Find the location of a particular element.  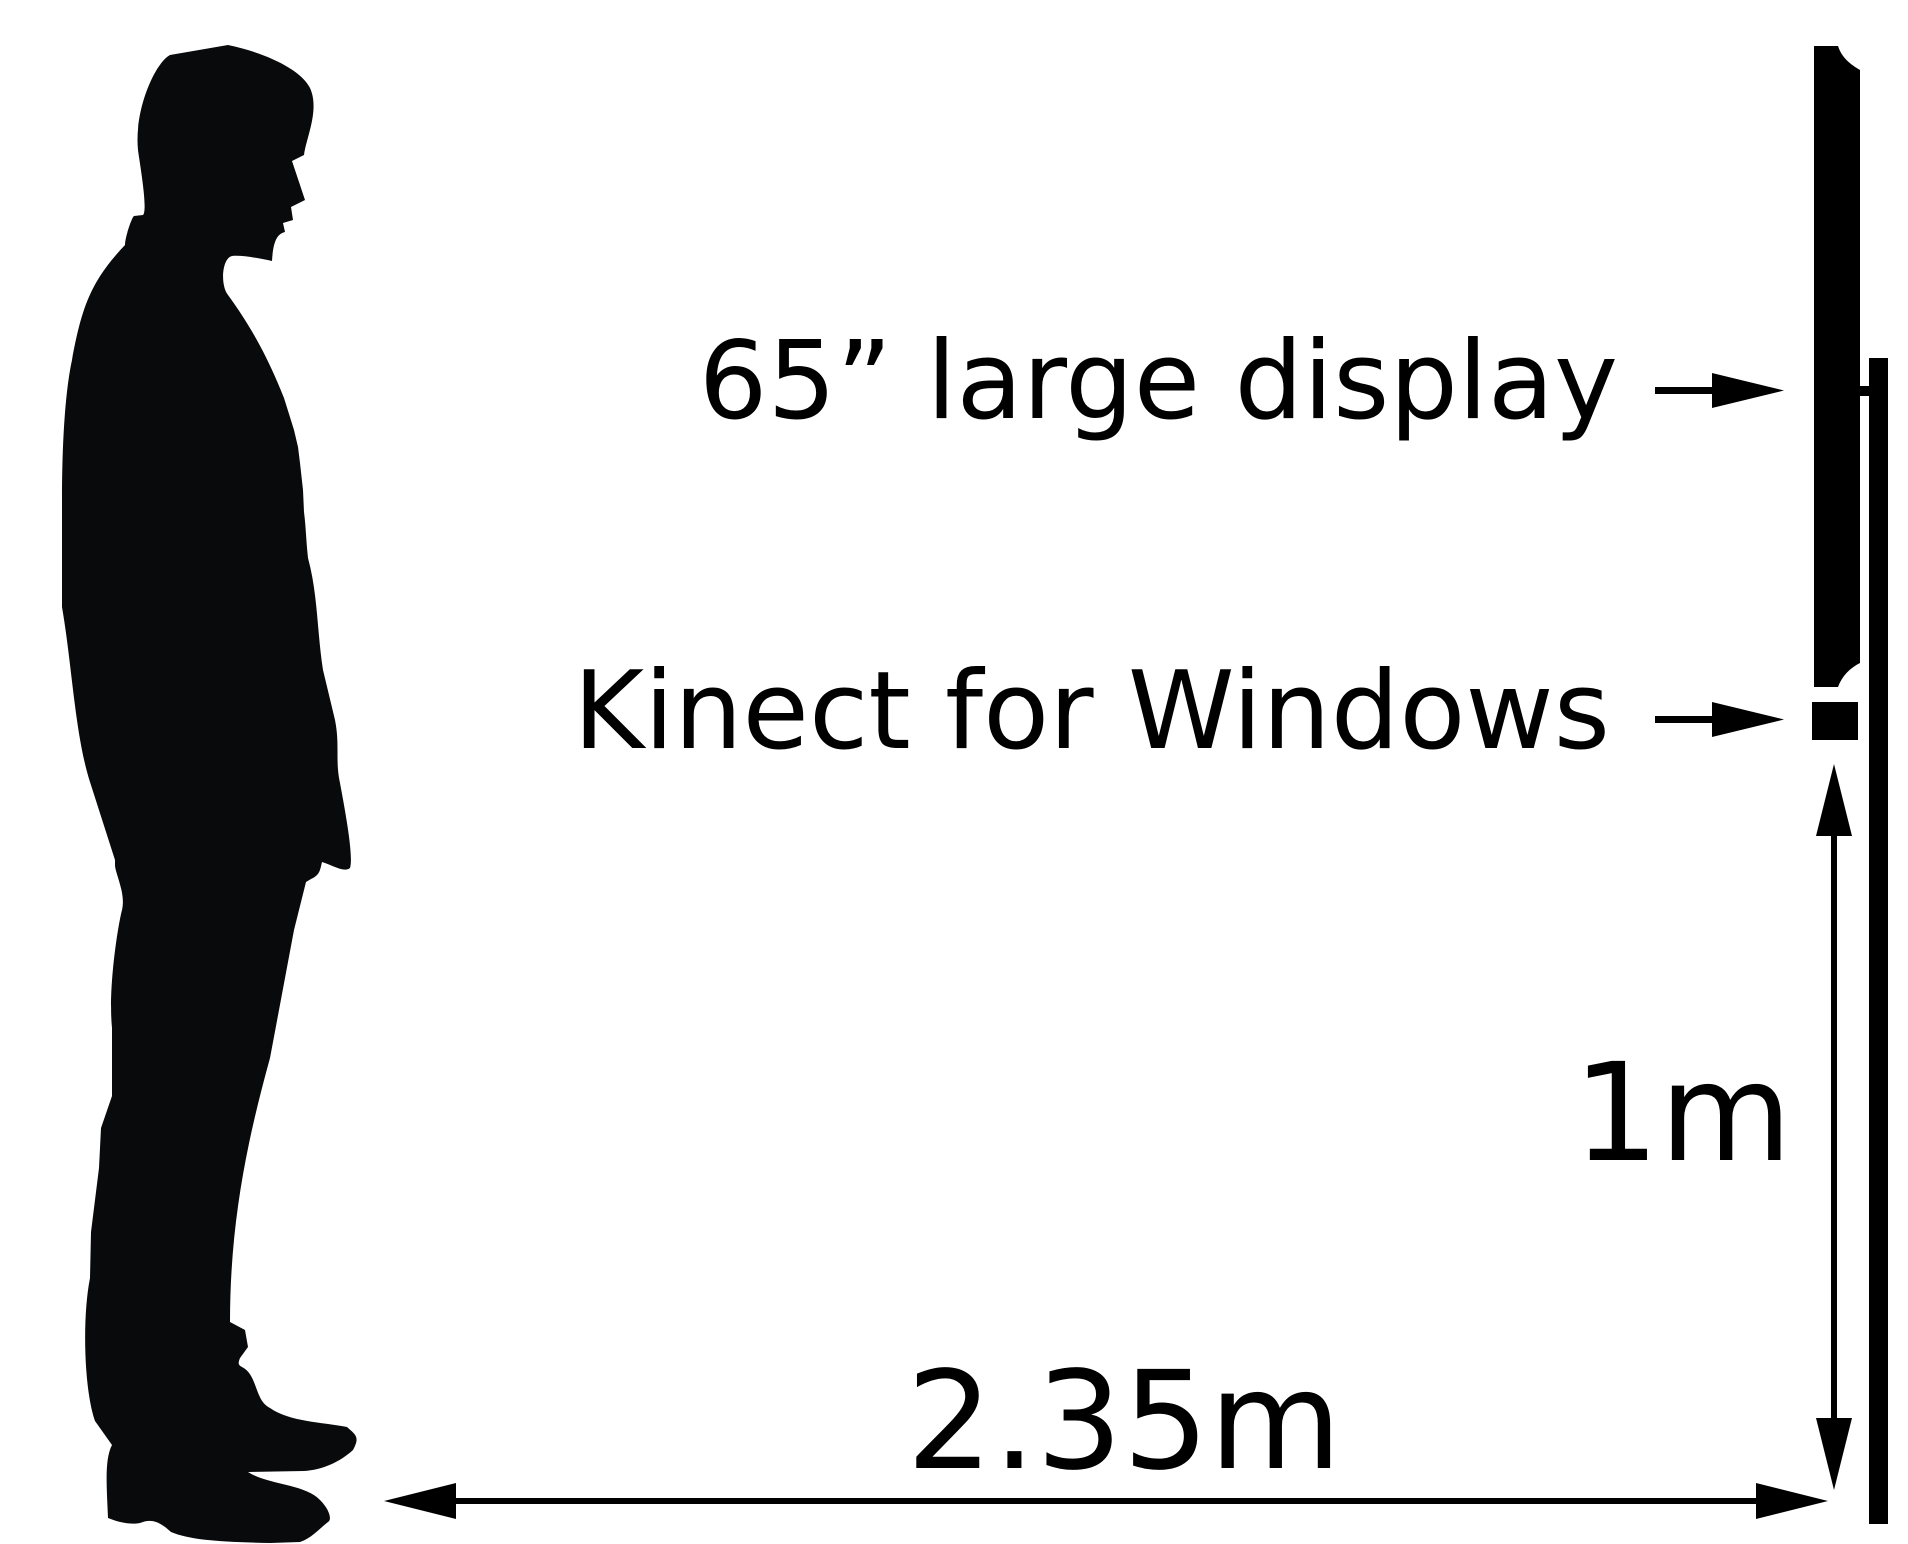

kinect-pointer-arrow is located at coordinates (1719, 719).